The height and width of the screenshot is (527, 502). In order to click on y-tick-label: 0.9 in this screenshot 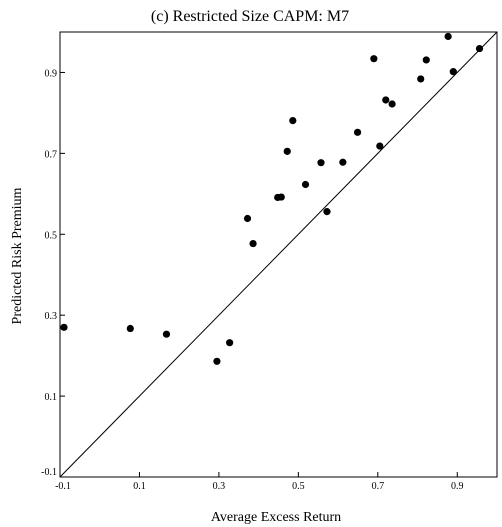, I will do `click(51, 73)`.